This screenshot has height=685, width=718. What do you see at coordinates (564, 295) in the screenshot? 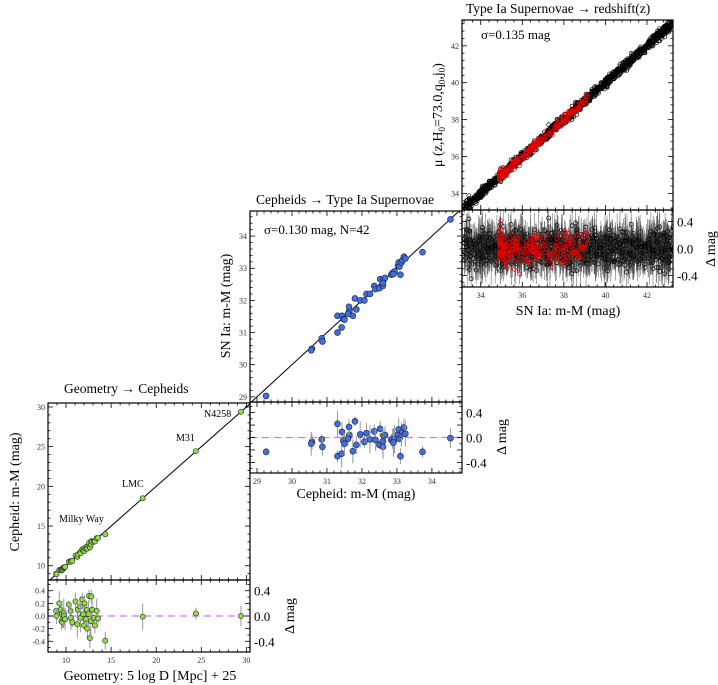
I see `x-tick-label: 38` at bounding box center [564, 295].